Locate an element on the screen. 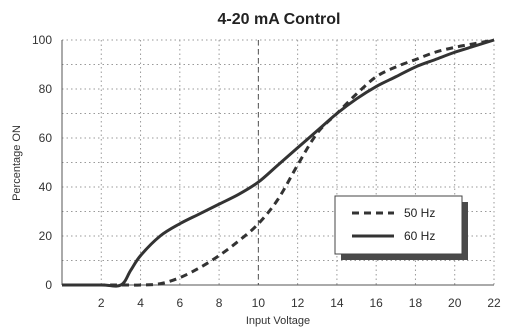 The height and width of the screenshot is (328, 516). x-tick-label: 10 is located at coordinates (259, 303).